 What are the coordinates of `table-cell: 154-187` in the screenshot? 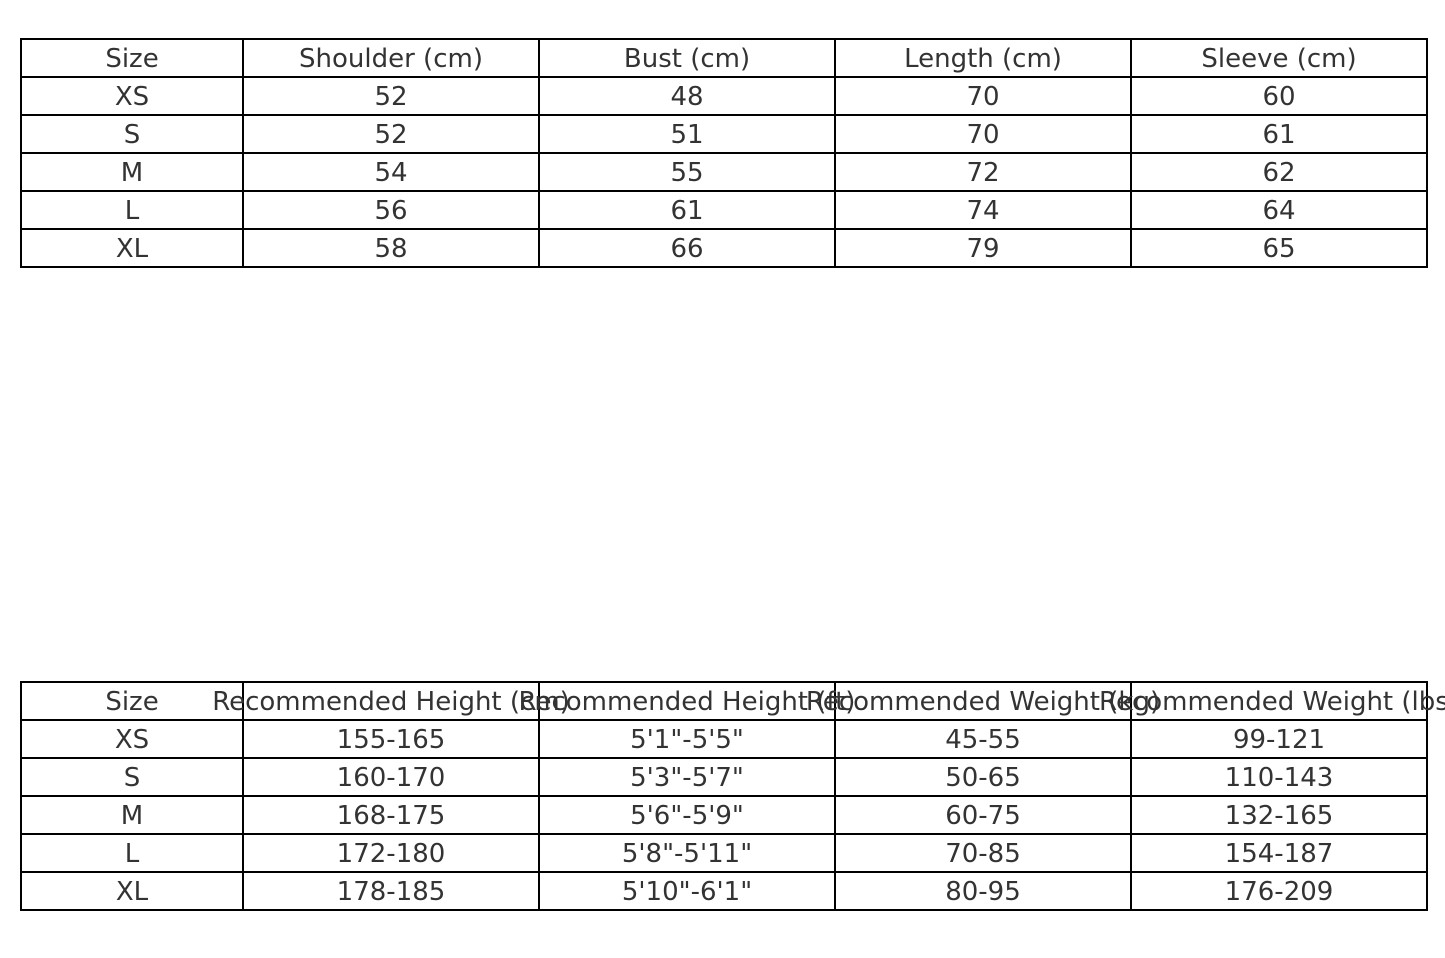 It's located at (1279, 853).